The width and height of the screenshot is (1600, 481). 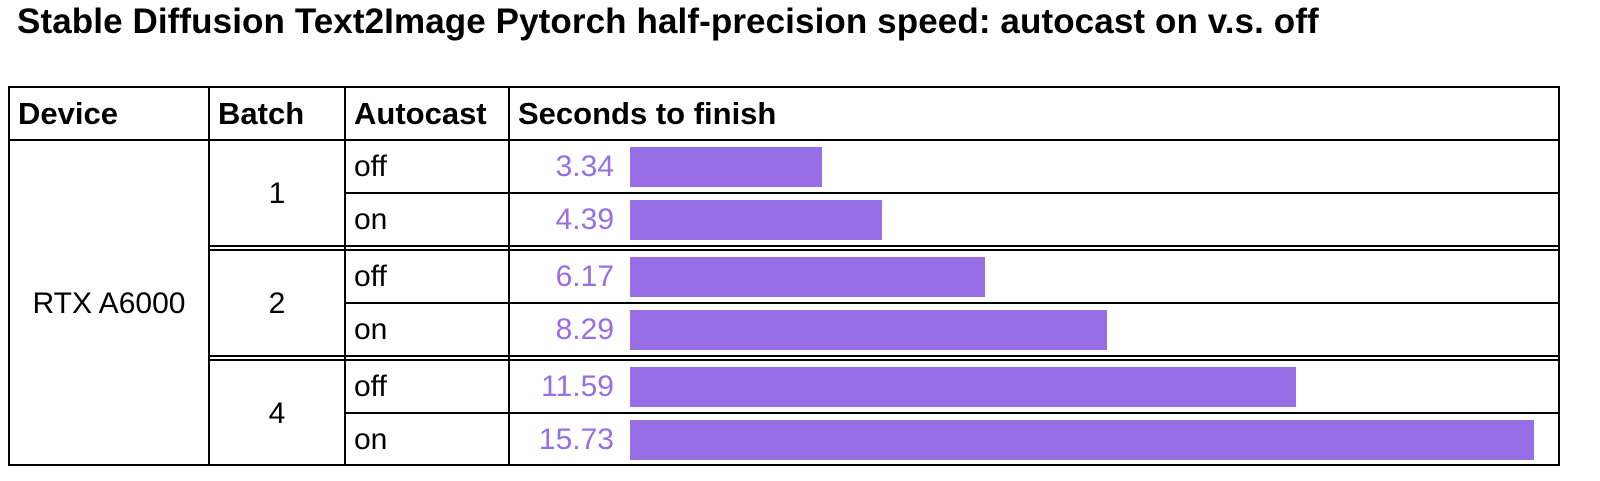 What do you see at coordinates (420, 113) in the screenshot?
I see `header-autocast: Autocast` at bounding box center [420, 113].